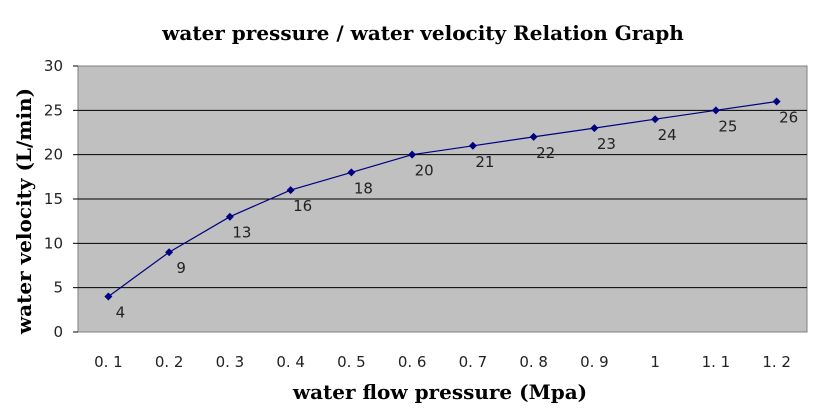 This screenshot has height=416, width=821. Describe the element at coordinates (302, 206) in the screenshot. I see `data-label: 16` at that location.